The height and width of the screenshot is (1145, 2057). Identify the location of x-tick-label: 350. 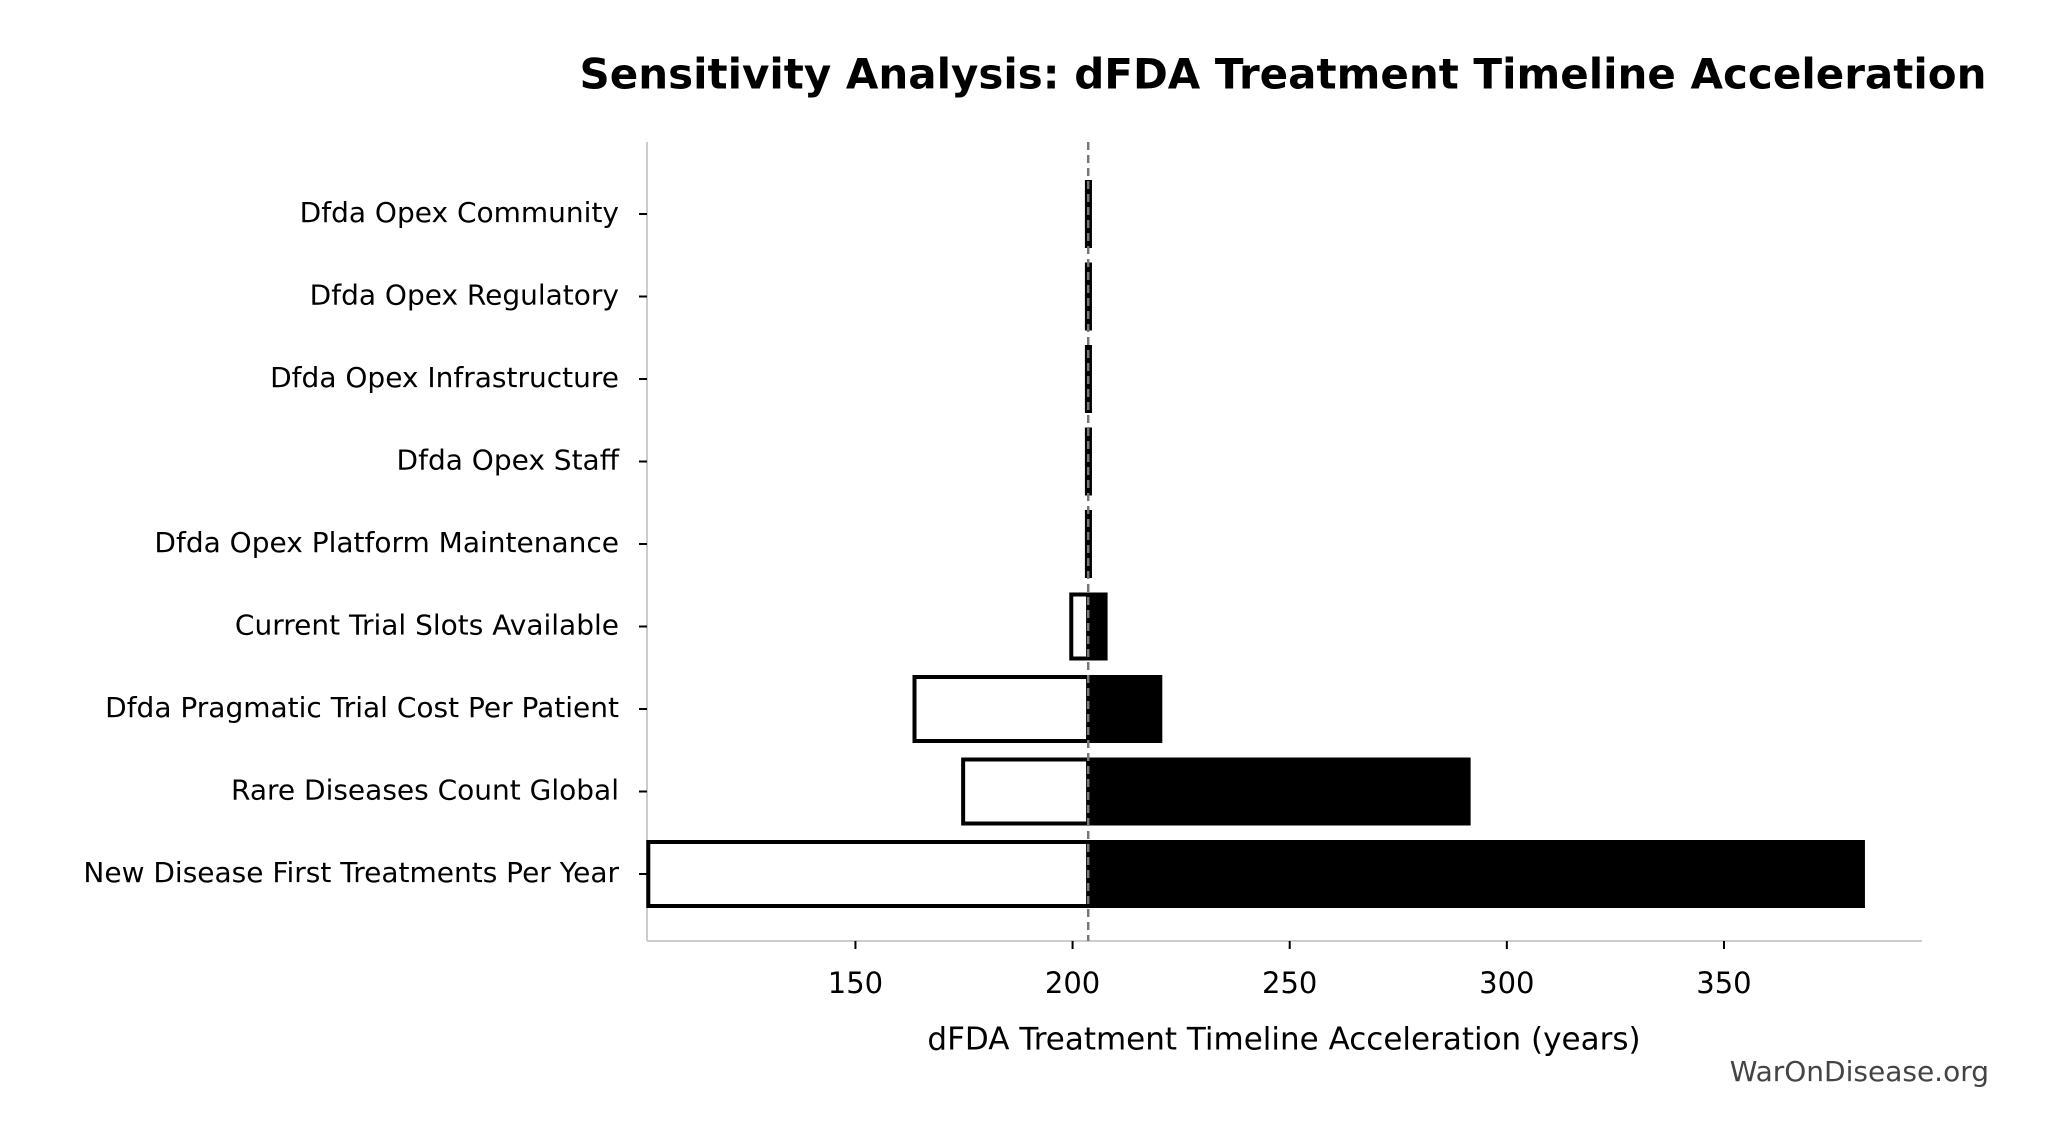
(1723, 983).